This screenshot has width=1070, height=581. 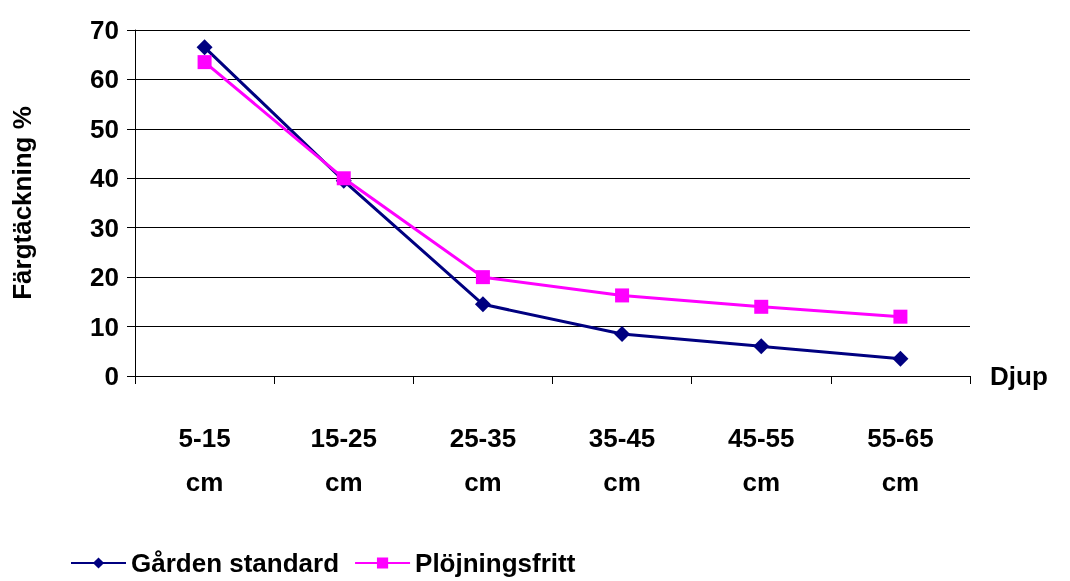 I want to click on x-tick-label: 35-45 cm, so click(x=622, y=460).